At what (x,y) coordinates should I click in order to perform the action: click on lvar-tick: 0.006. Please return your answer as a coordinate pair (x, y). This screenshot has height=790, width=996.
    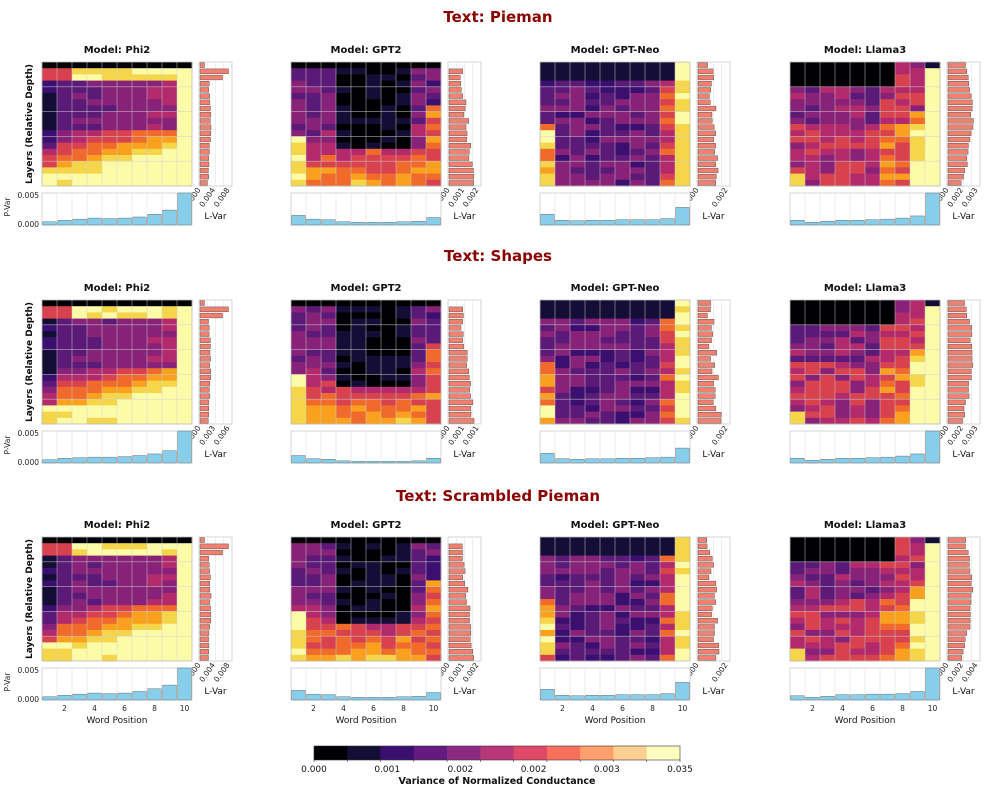
    Looking at the image, I should click on (222, 435).